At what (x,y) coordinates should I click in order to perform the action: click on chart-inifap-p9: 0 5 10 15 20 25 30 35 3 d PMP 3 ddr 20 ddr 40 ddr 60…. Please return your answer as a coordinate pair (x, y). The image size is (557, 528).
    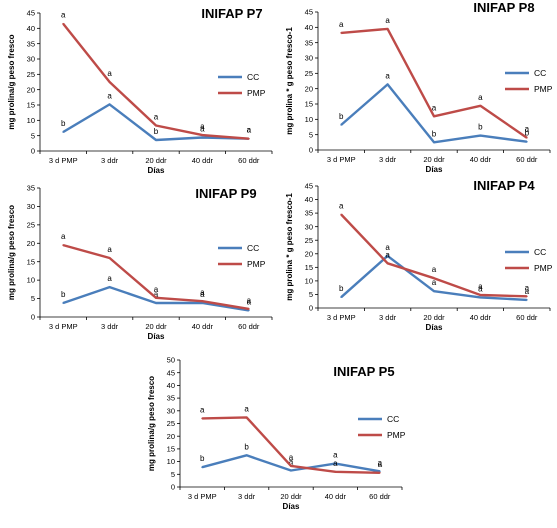
    Looking at the image, I should click on (140, 262).